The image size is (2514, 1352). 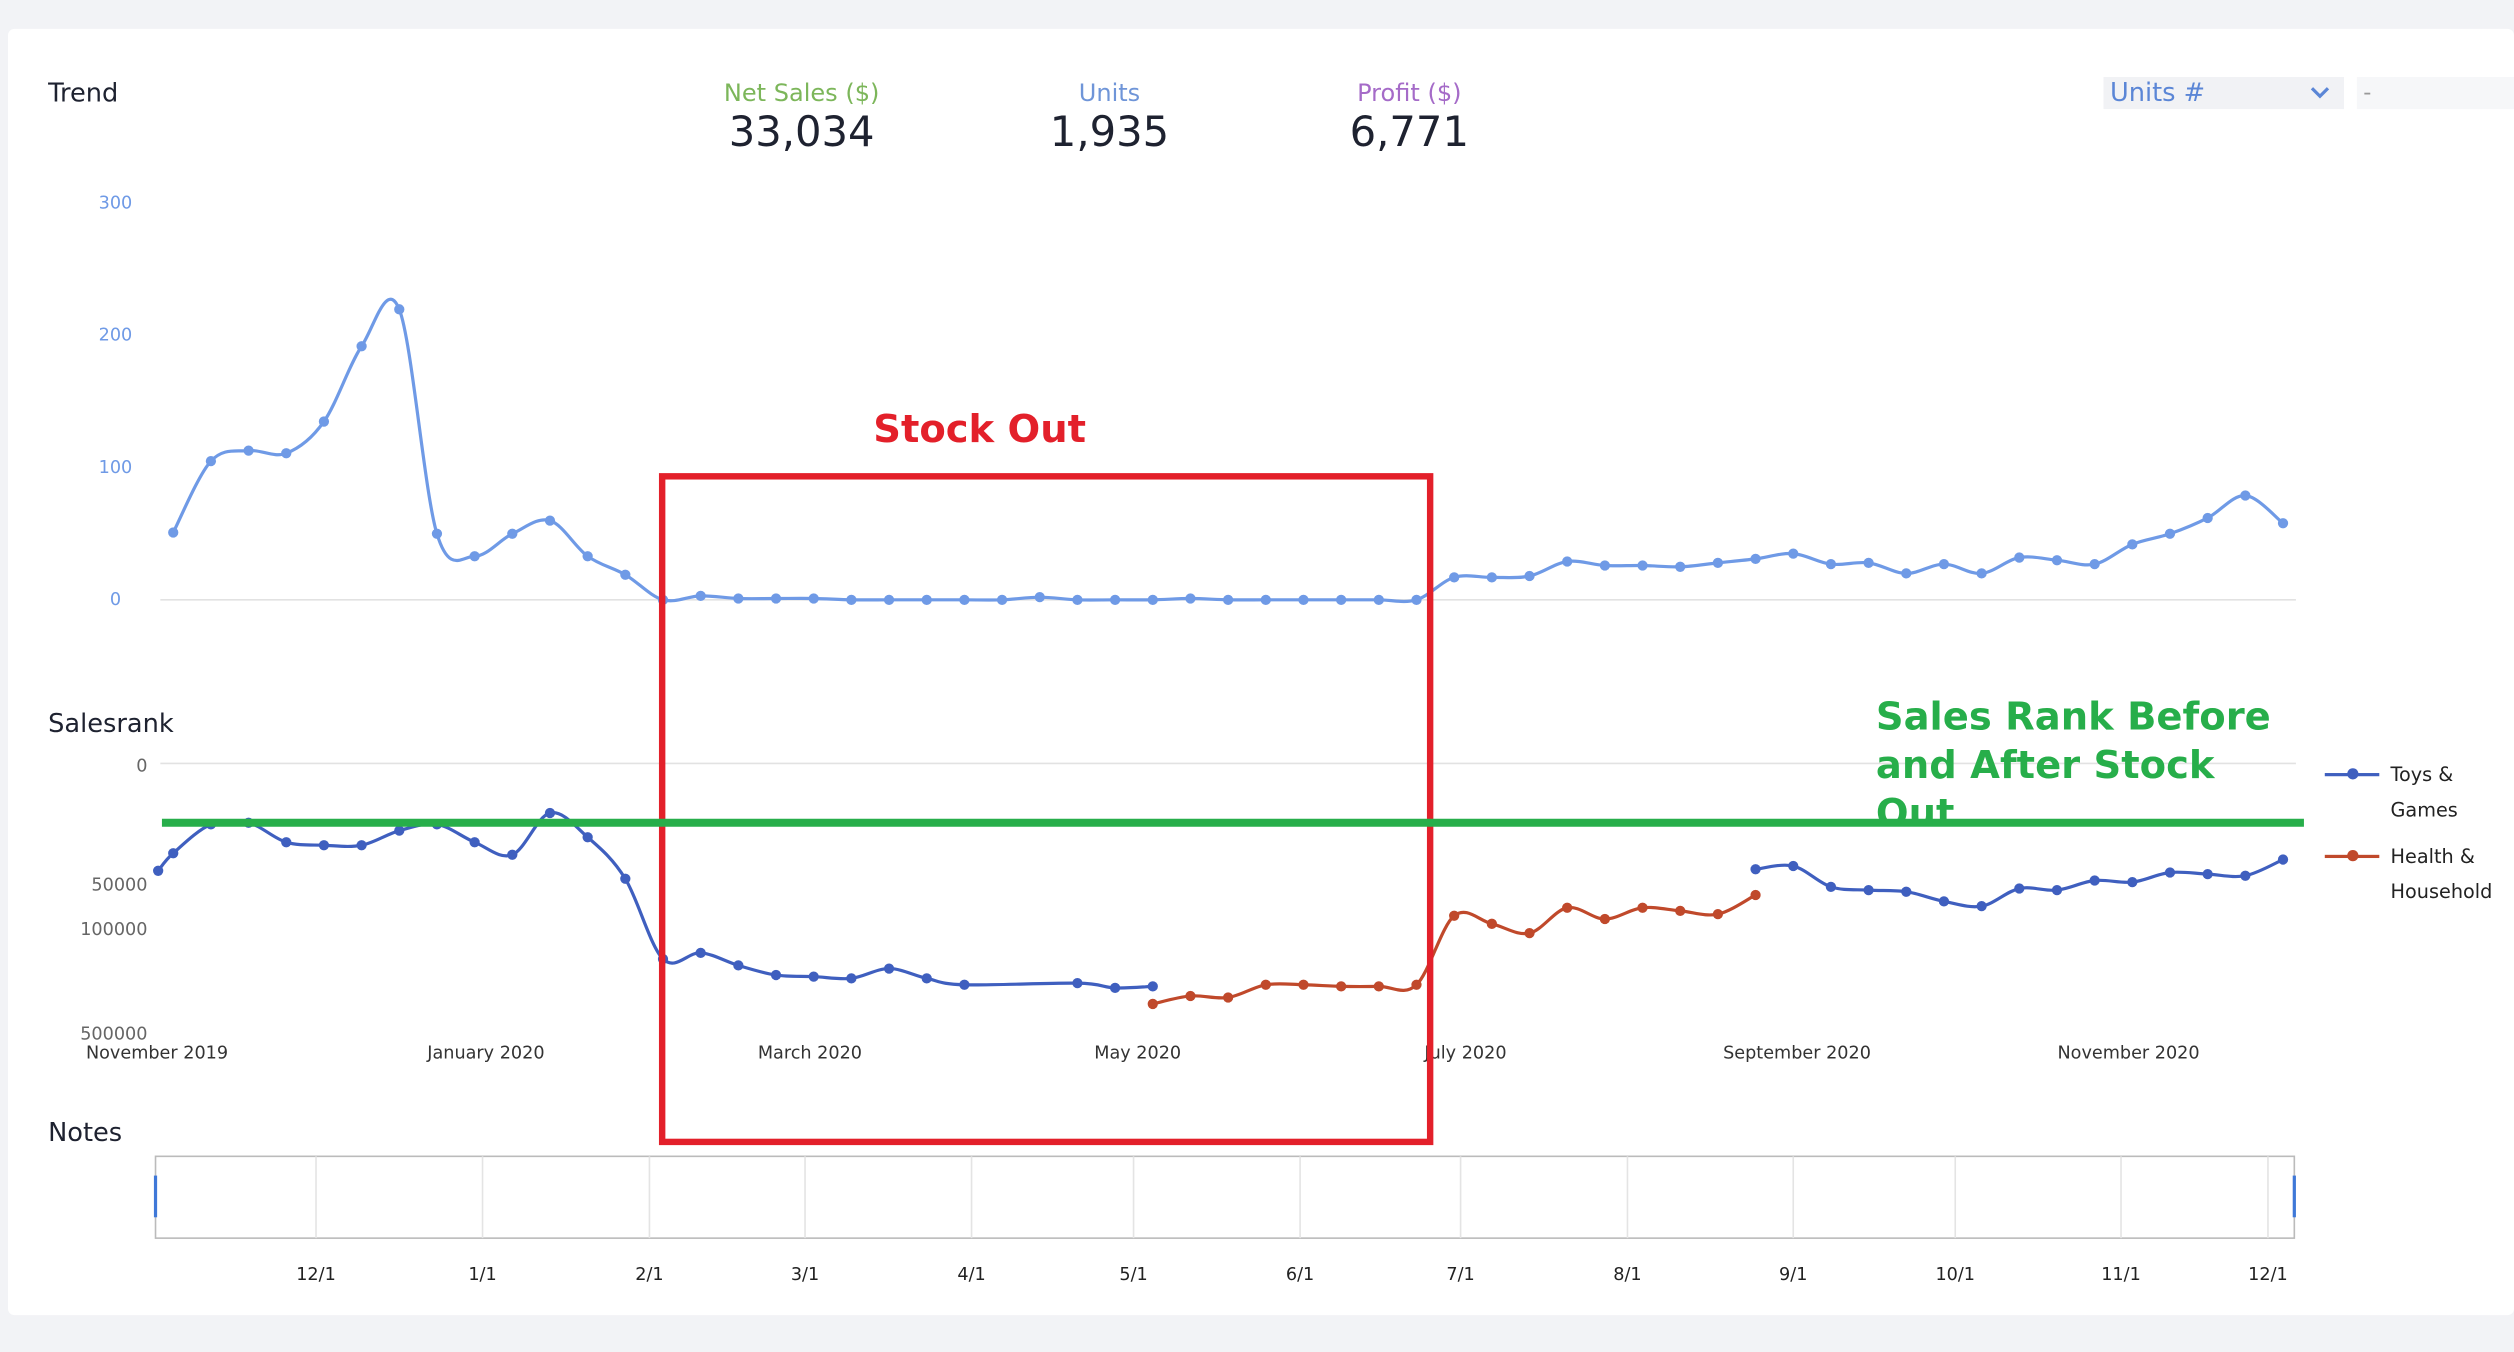 What do you see at coordinates (2352, 774) in the screenshot?
I see `legend-key` at bounding box center [2352, 774].